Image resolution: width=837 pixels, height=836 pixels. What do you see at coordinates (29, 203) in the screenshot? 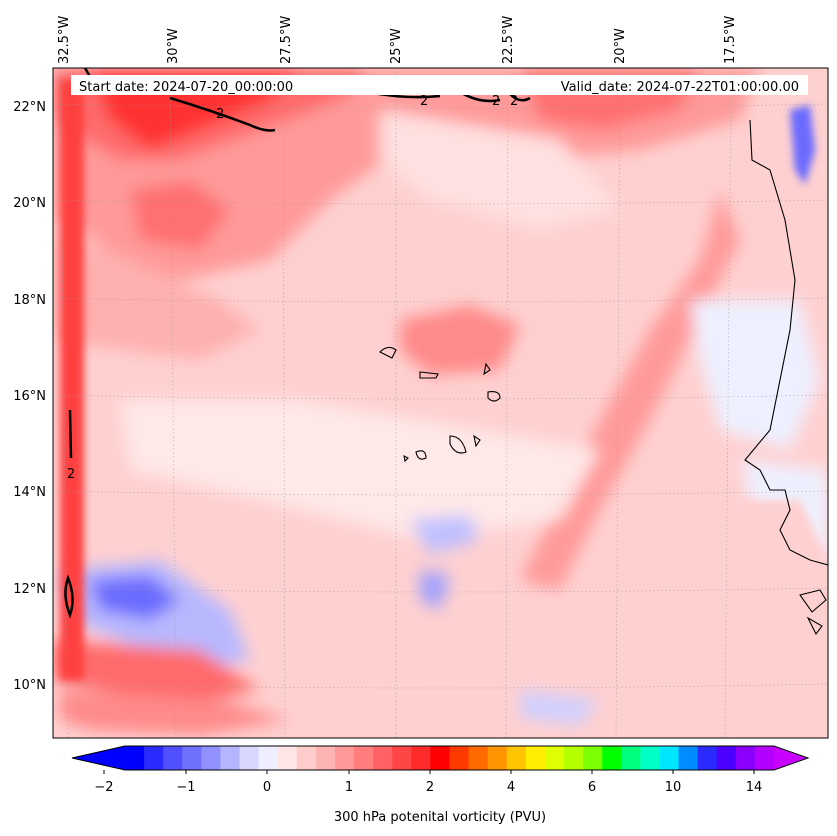
I see `lat-label: 20°N` at bounding box center [29, 203].